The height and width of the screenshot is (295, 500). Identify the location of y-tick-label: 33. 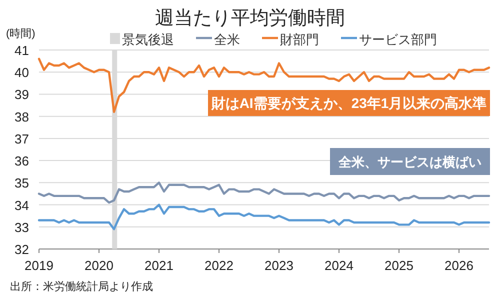
(21, 227).